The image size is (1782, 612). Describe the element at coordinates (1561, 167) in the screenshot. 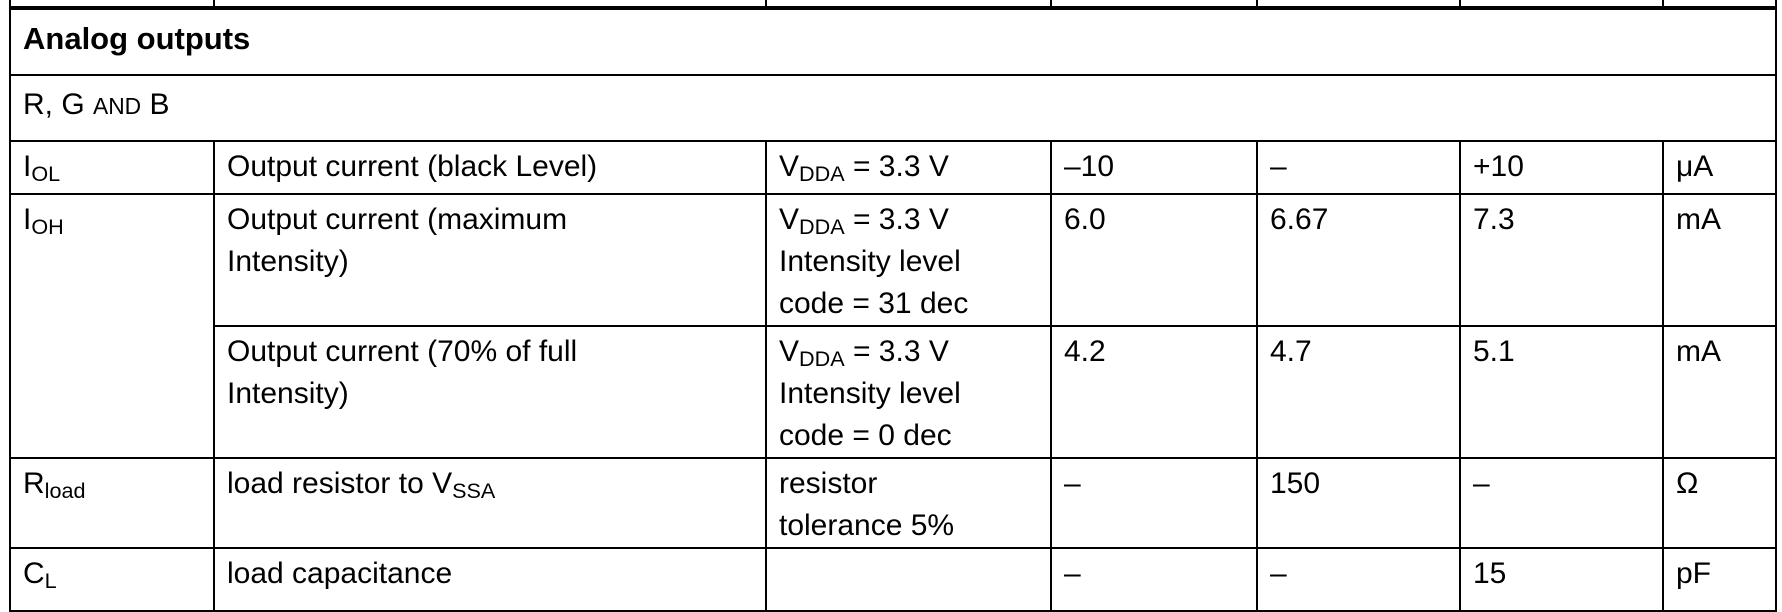

I see `max-cell: +10` at that location.